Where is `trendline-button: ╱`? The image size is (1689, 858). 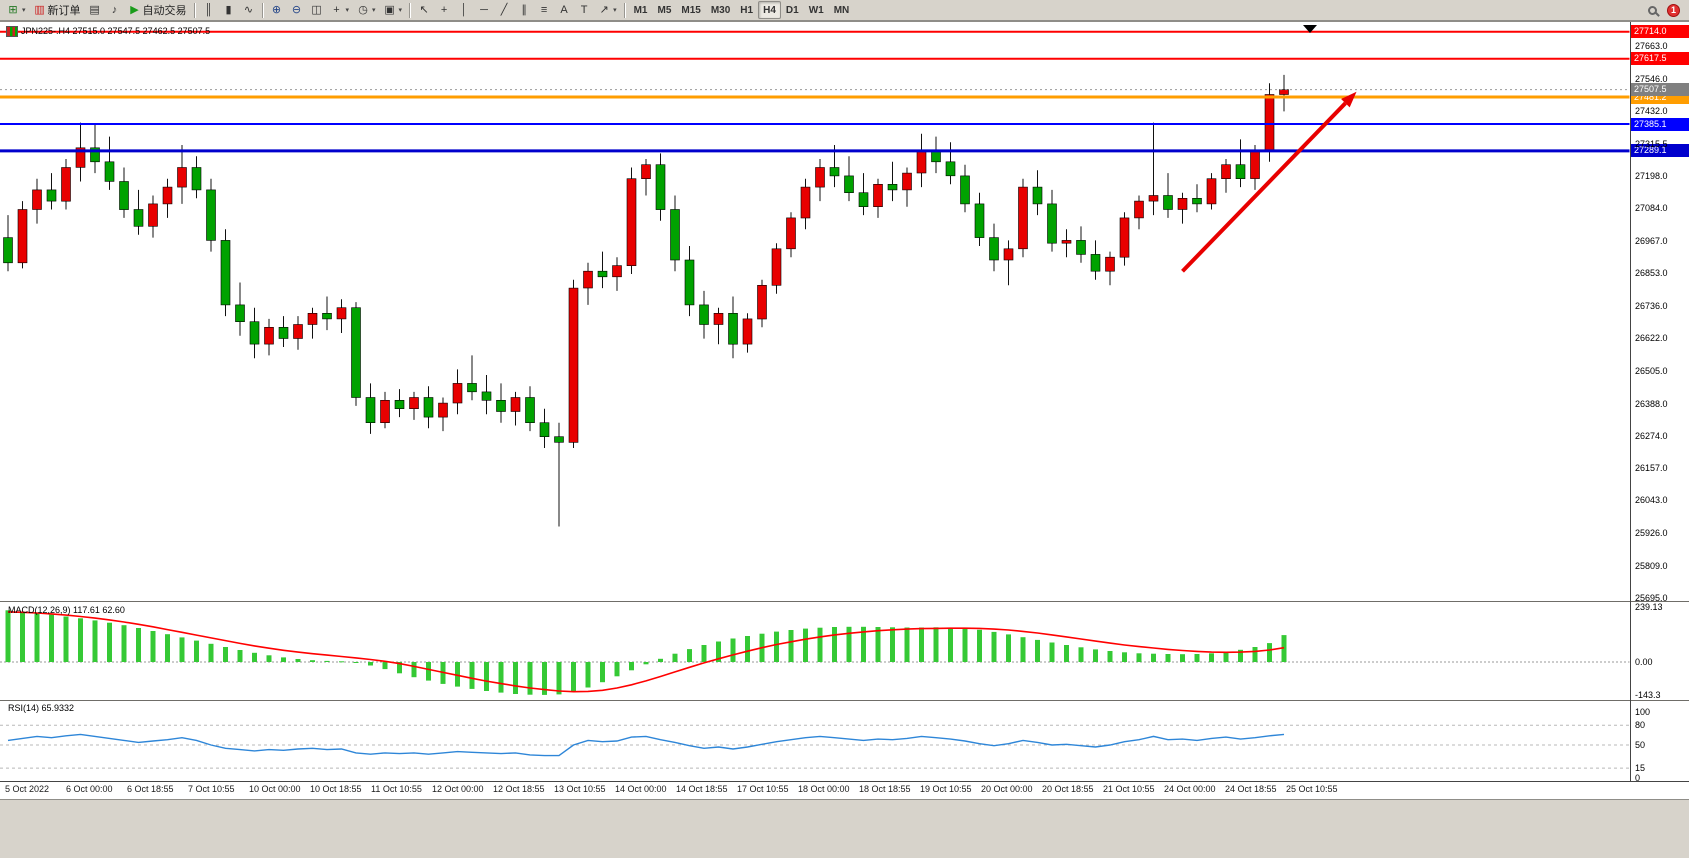 trendline-button: ╱ is located at coordinates (504, 10).